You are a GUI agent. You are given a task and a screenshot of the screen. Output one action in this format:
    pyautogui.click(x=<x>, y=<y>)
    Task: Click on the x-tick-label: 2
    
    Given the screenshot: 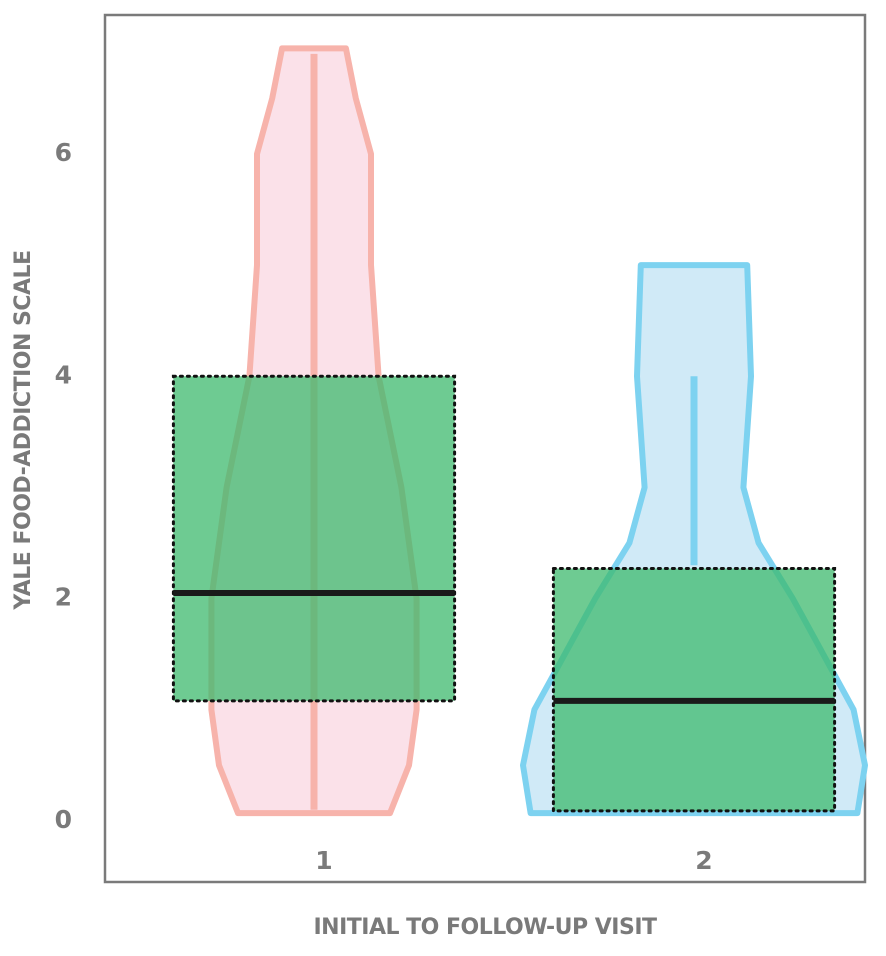 What is the action you would take?
    pyautogui.click(x=703, y=860)
    